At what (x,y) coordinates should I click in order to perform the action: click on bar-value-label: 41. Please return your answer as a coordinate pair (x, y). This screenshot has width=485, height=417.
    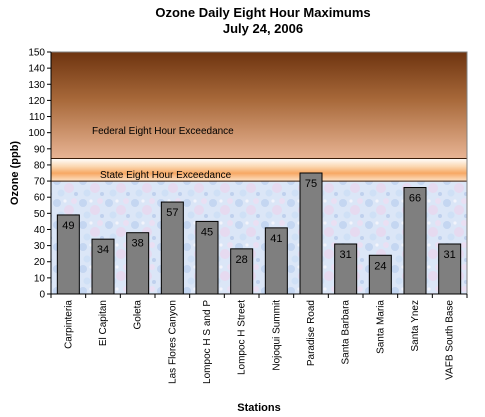
    Looking at the image, I should click on (276, 239).